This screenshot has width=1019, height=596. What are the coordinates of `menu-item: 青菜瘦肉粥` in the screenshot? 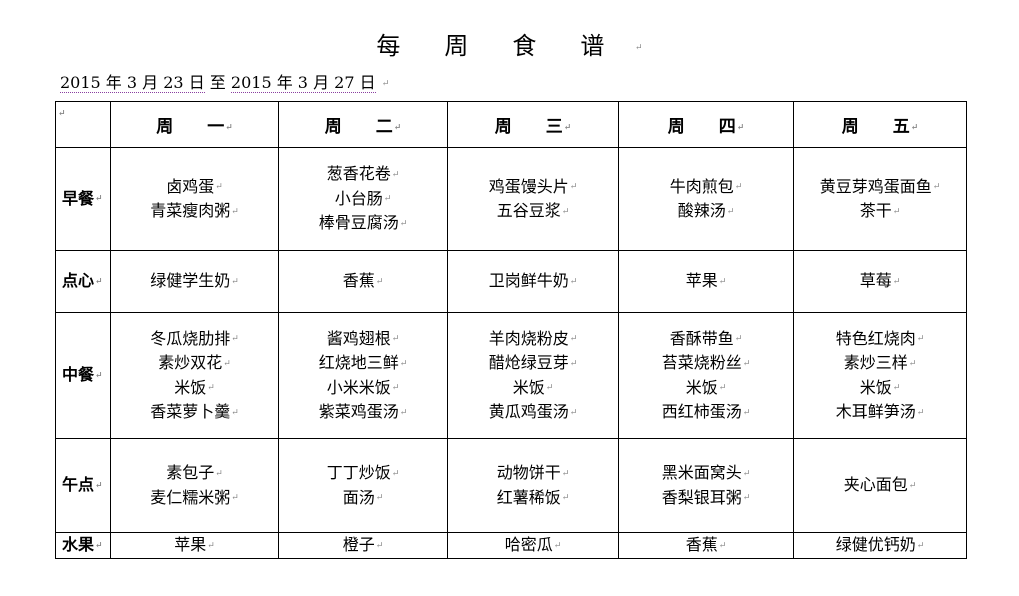 It's located at (194, 211).